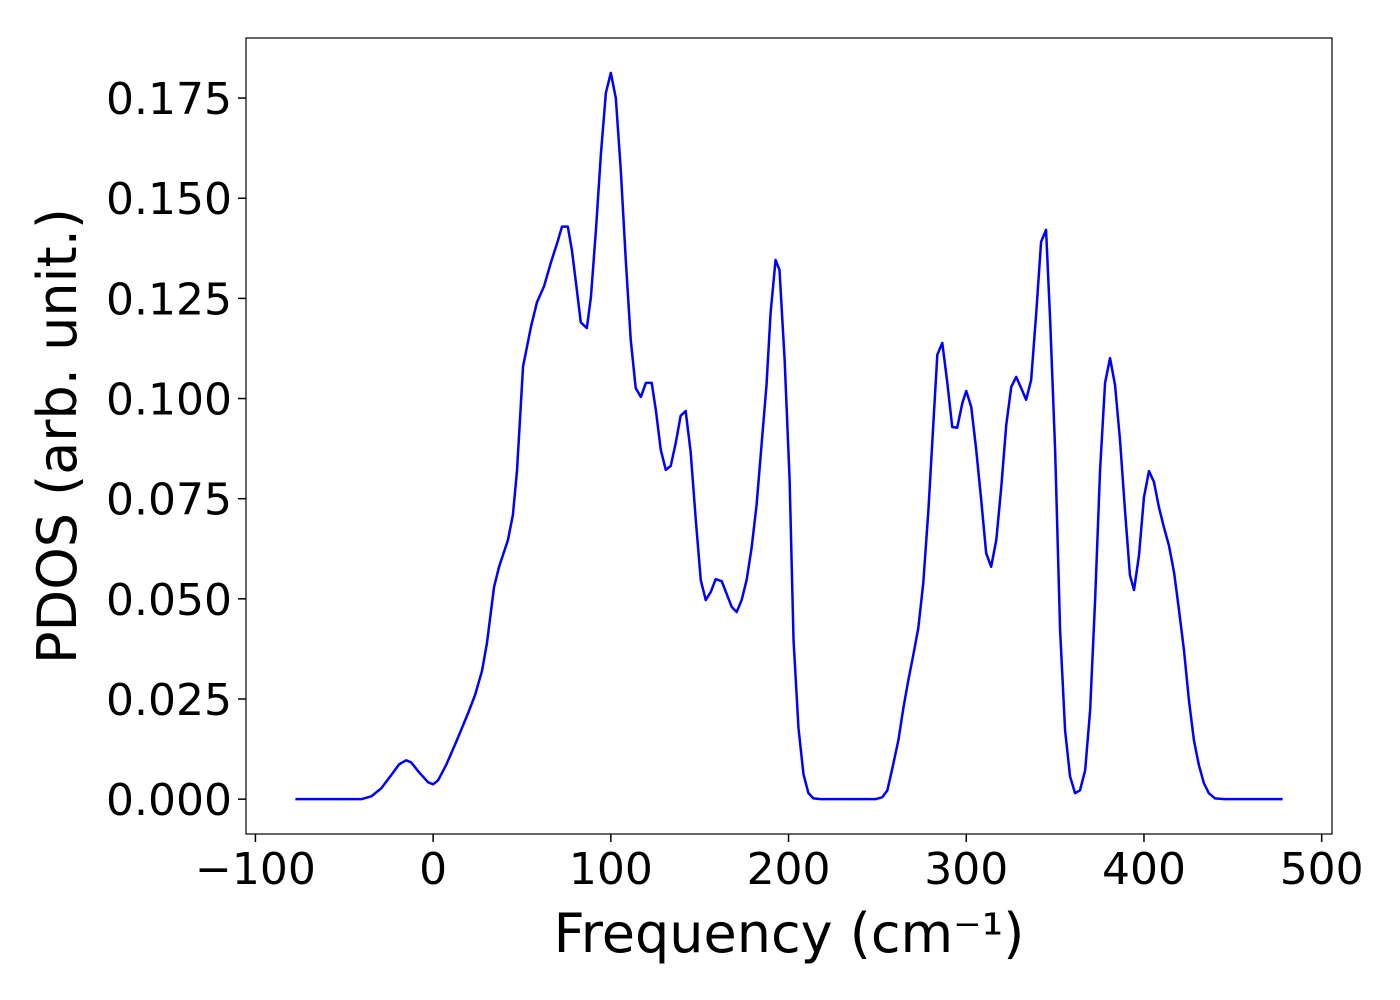  Describe the element at coordinates (169, 400) in the screenshot. I see `y-tick-label: 0.100` at that location.